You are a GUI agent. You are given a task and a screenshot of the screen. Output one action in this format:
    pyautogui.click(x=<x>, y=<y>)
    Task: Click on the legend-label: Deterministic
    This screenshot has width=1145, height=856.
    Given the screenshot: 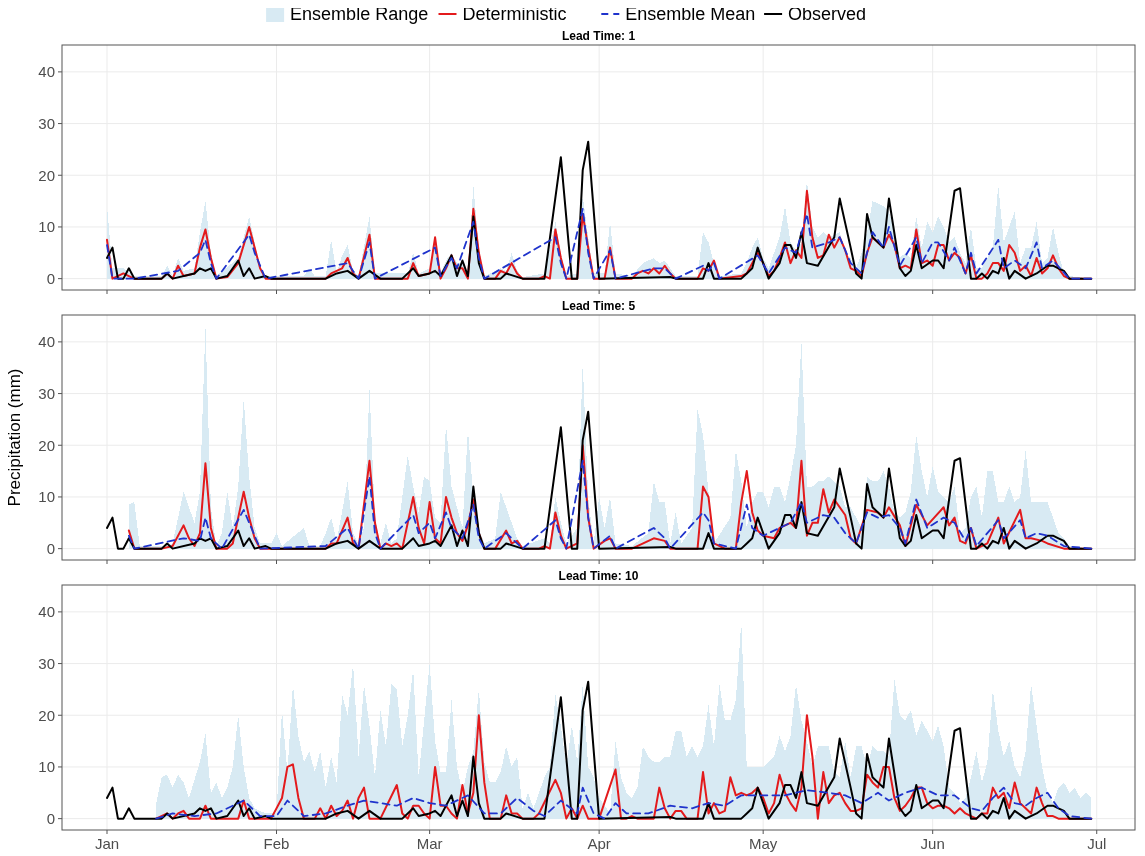 What is the action you would take?
    pyautogui.click(x=514, y=14)
    